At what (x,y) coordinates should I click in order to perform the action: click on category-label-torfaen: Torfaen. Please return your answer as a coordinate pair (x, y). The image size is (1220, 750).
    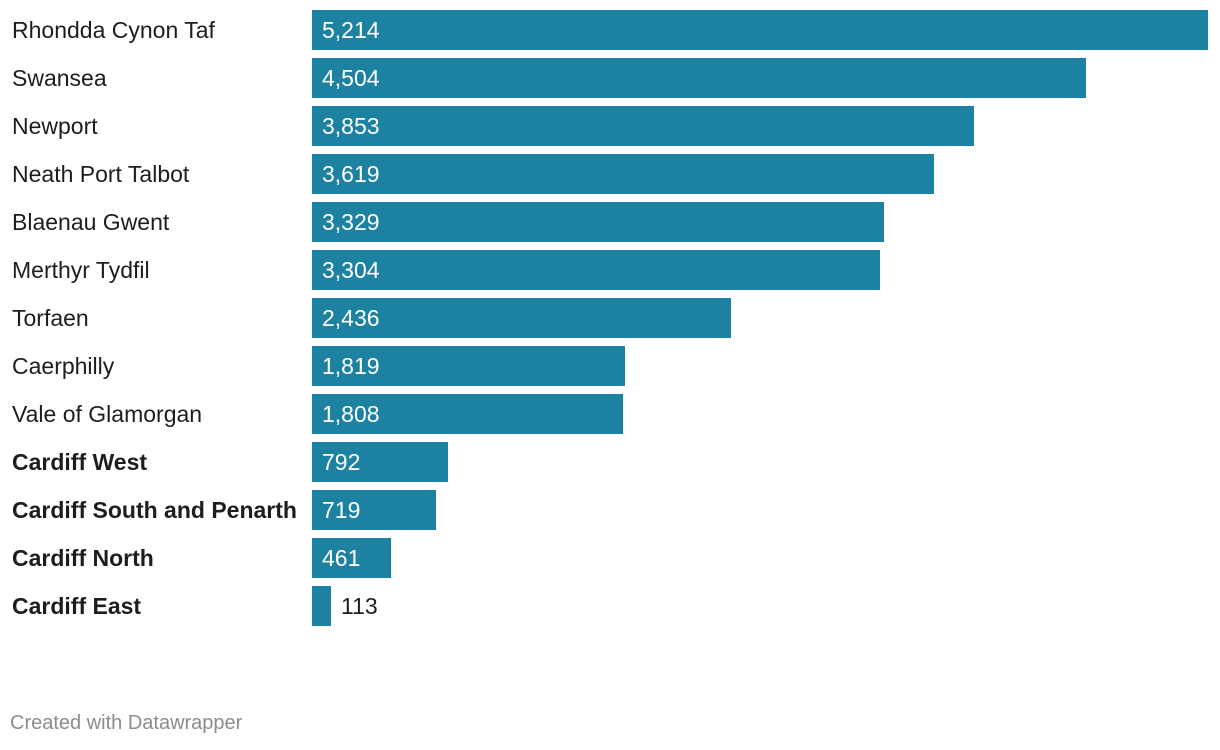
    Looking at the image, I should click on (50, 318).